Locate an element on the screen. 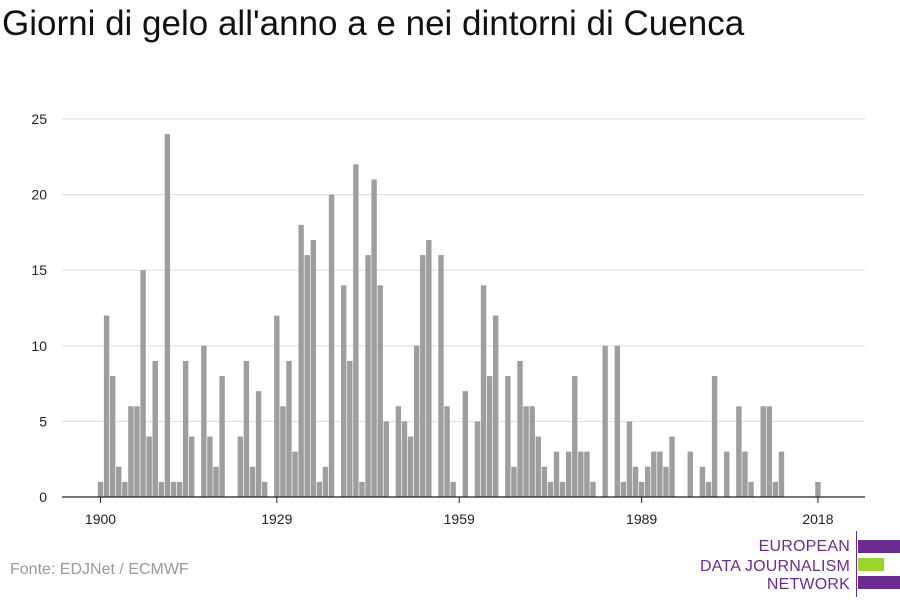 This screenshot has height=600, width=900. source-note: Fonte: EDJNet / ECMWF is located at coordinates (99, 569).